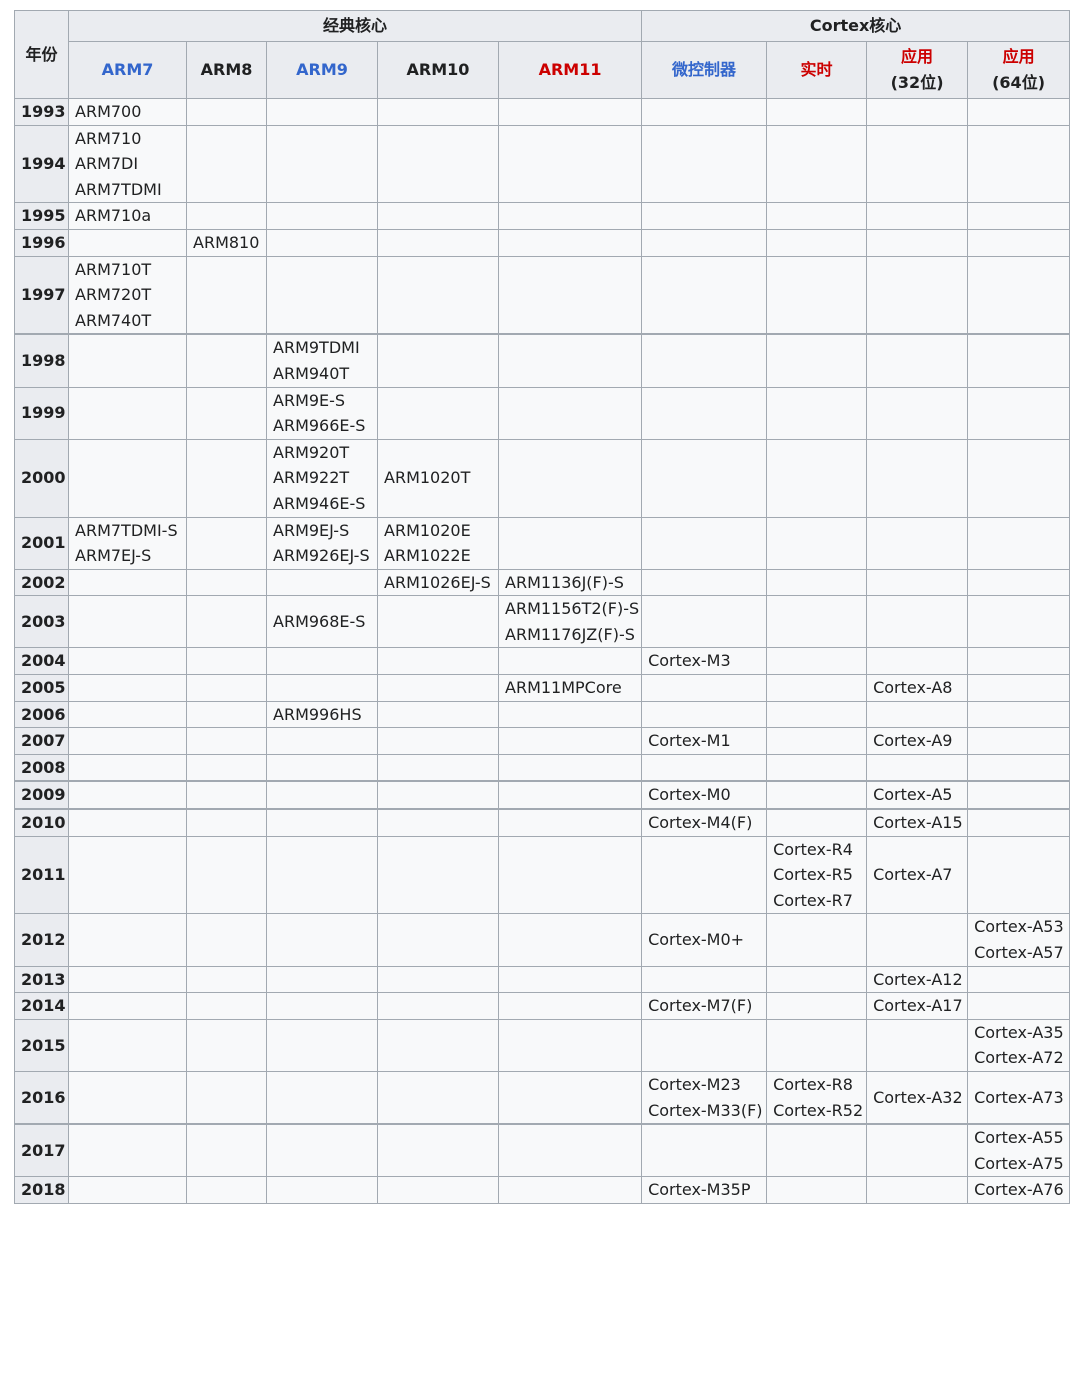 The width and height of the screenshot is (1080, 1382). Describe the element at coordinates (818, 1110) in the screenshot. I see `core-name: Cortex-R52` at that location.